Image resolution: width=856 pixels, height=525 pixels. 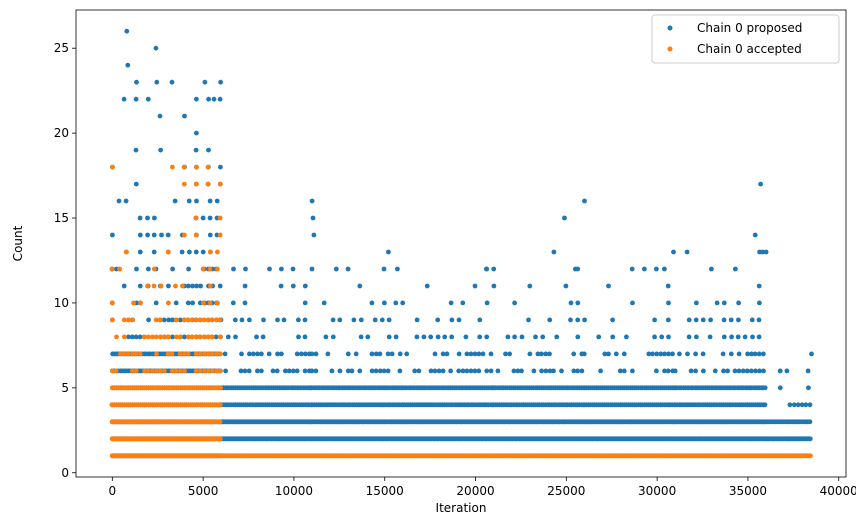 I want to click on y-tick-label: 20, so click(x=61, y=133).